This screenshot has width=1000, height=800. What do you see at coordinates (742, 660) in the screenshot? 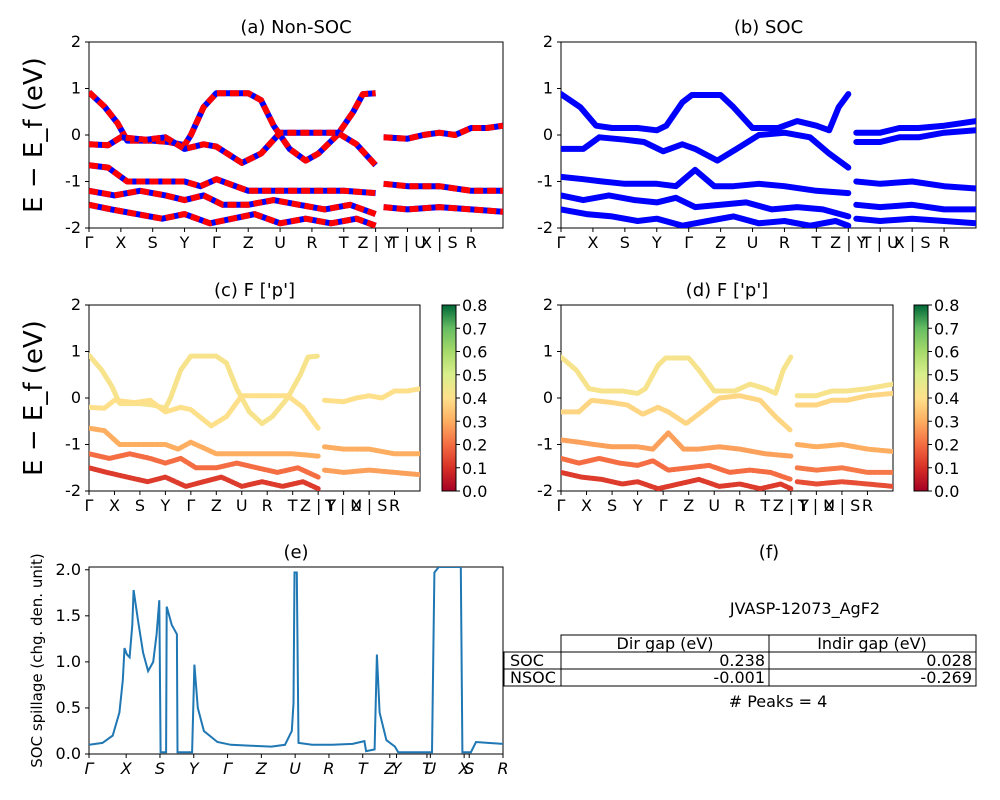
I see `table-row-soc-dir: 0.238` at bounding box center [742, 660].